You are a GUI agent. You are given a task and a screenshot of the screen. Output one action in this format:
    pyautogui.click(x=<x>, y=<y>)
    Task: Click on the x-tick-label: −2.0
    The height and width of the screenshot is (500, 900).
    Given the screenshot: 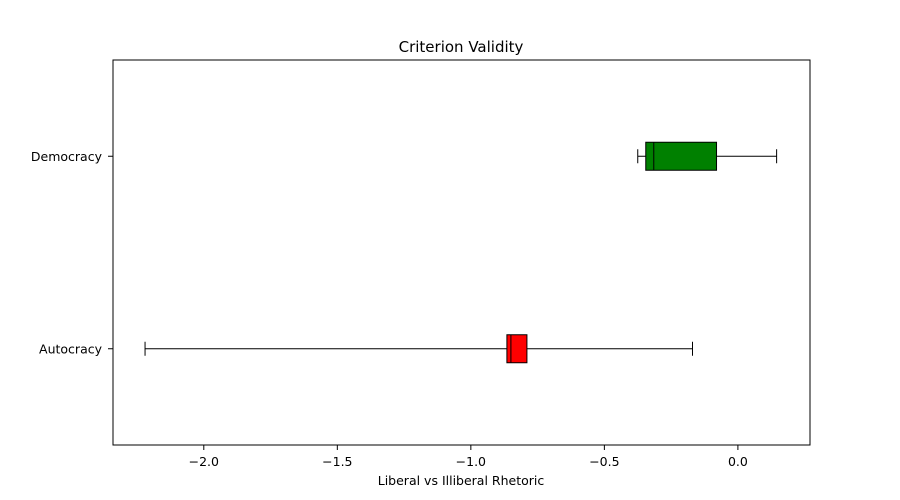 What is the action you would take?
    pyautogui.click(x=204, y=461)
    